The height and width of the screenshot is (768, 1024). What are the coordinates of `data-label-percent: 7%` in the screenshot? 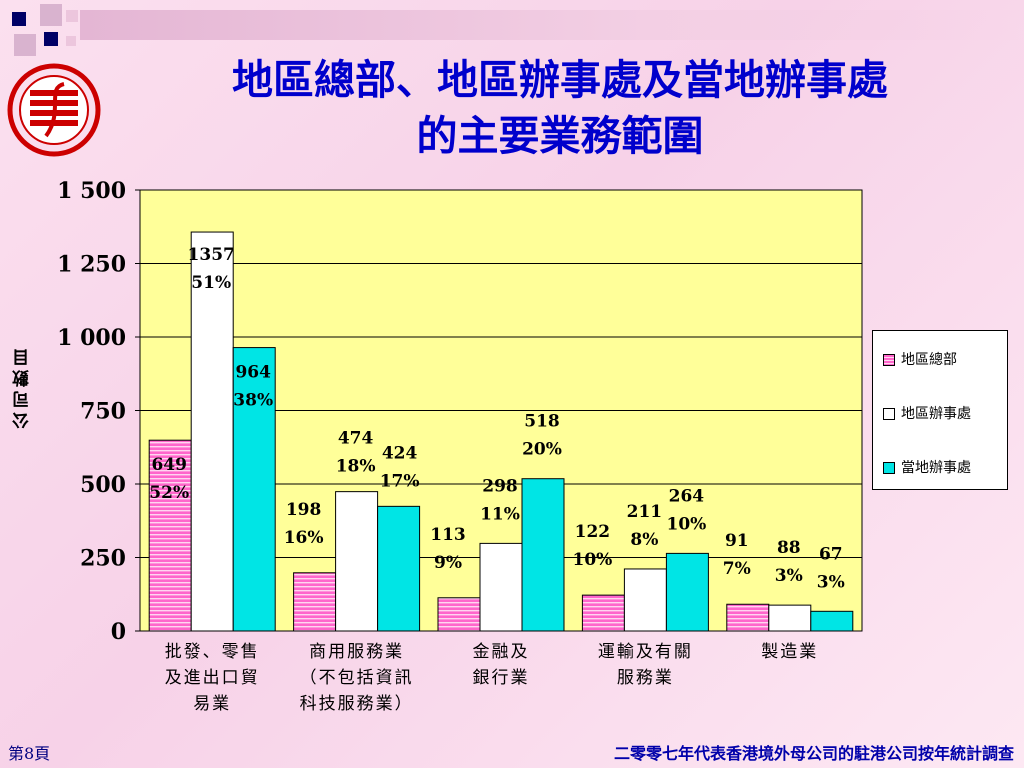 It's located at (737, 569).